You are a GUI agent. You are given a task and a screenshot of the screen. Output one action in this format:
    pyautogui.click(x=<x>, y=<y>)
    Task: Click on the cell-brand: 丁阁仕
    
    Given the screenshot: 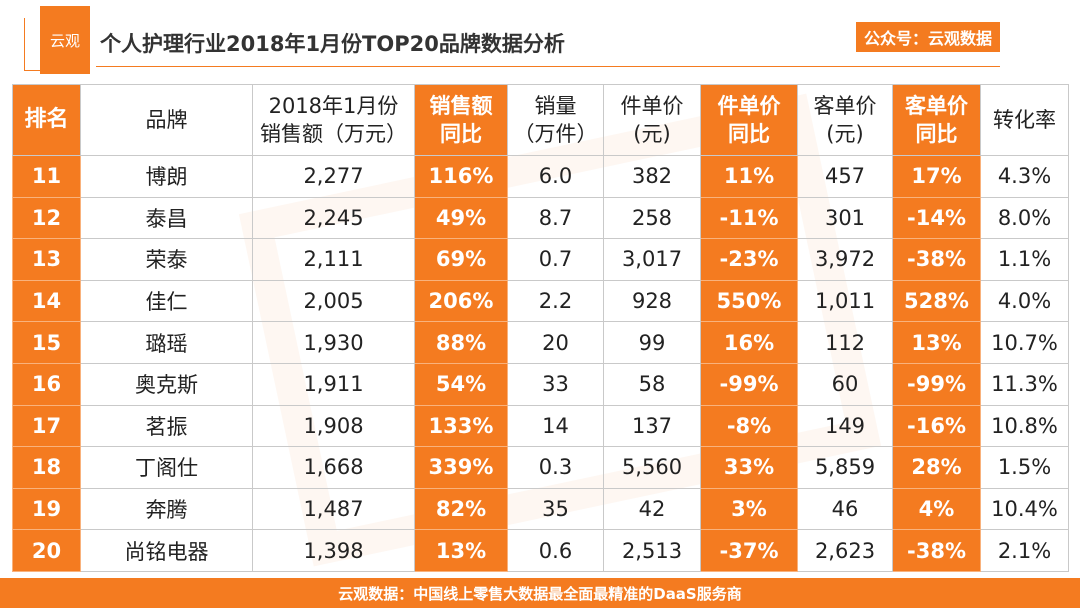 What is the action you would take?
    pyautogui.click(x=166, y=467)
    